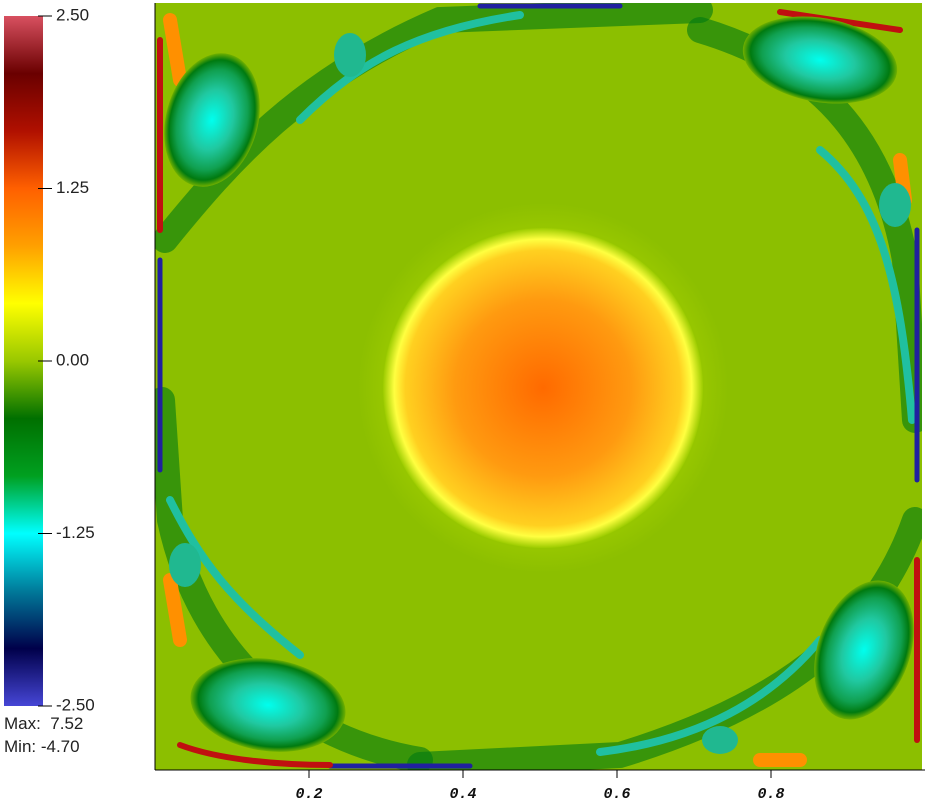  What do you see at coordinates (72, 187) in the screenshot?
I see `colorbar-tick-label: 1.25` at bounding box center [72, 187].